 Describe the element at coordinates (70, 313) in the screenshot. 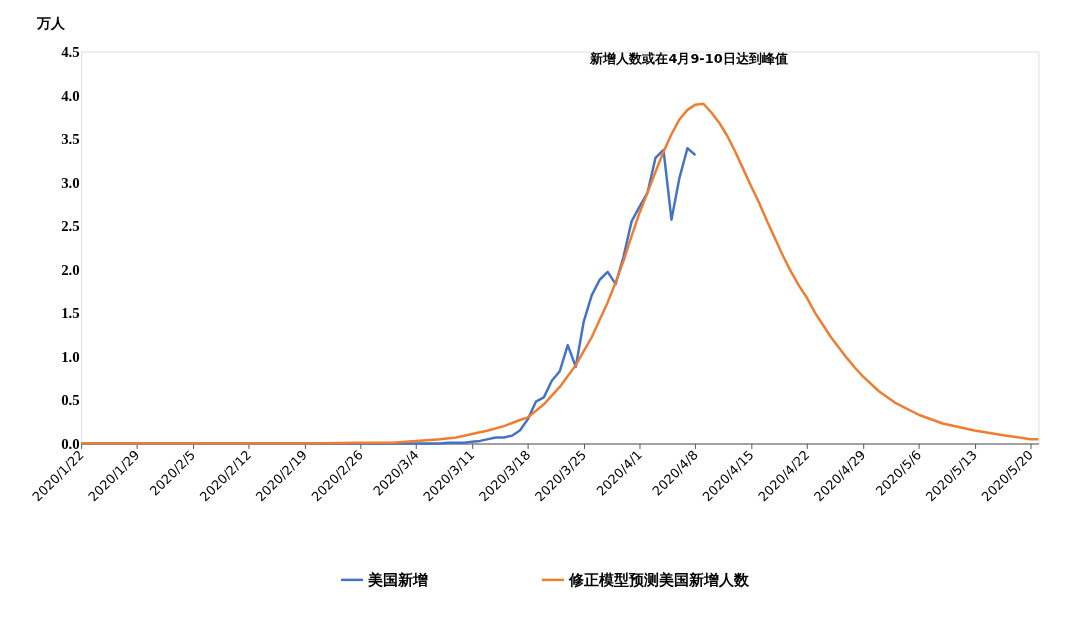

I see `y-tick-label: 1.5` at that location.